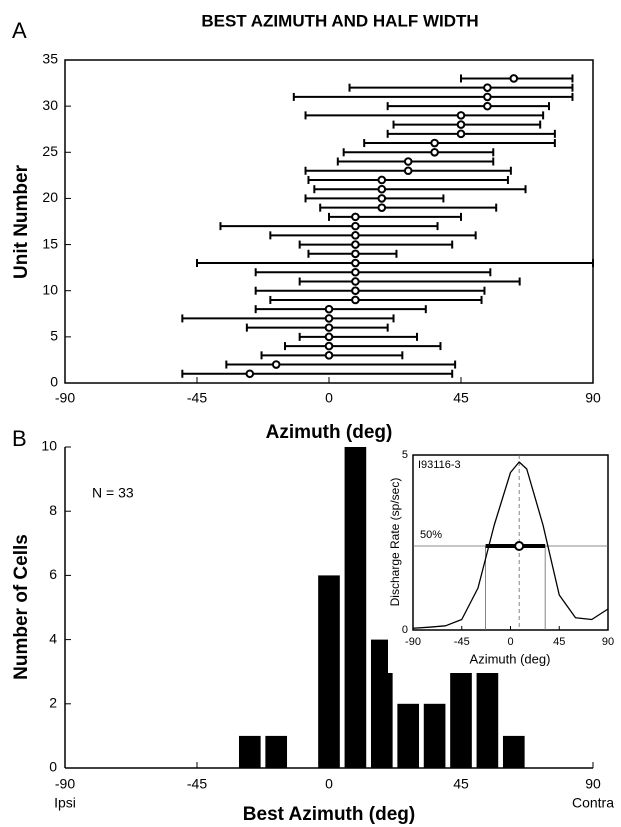 Image resolution: width=621 pixels, height=827 pixels. What do you see at coordinates (21, 607) in the screenshot?
I see `y-axis-label: Number of Cells` at bounding box center [21, 607].